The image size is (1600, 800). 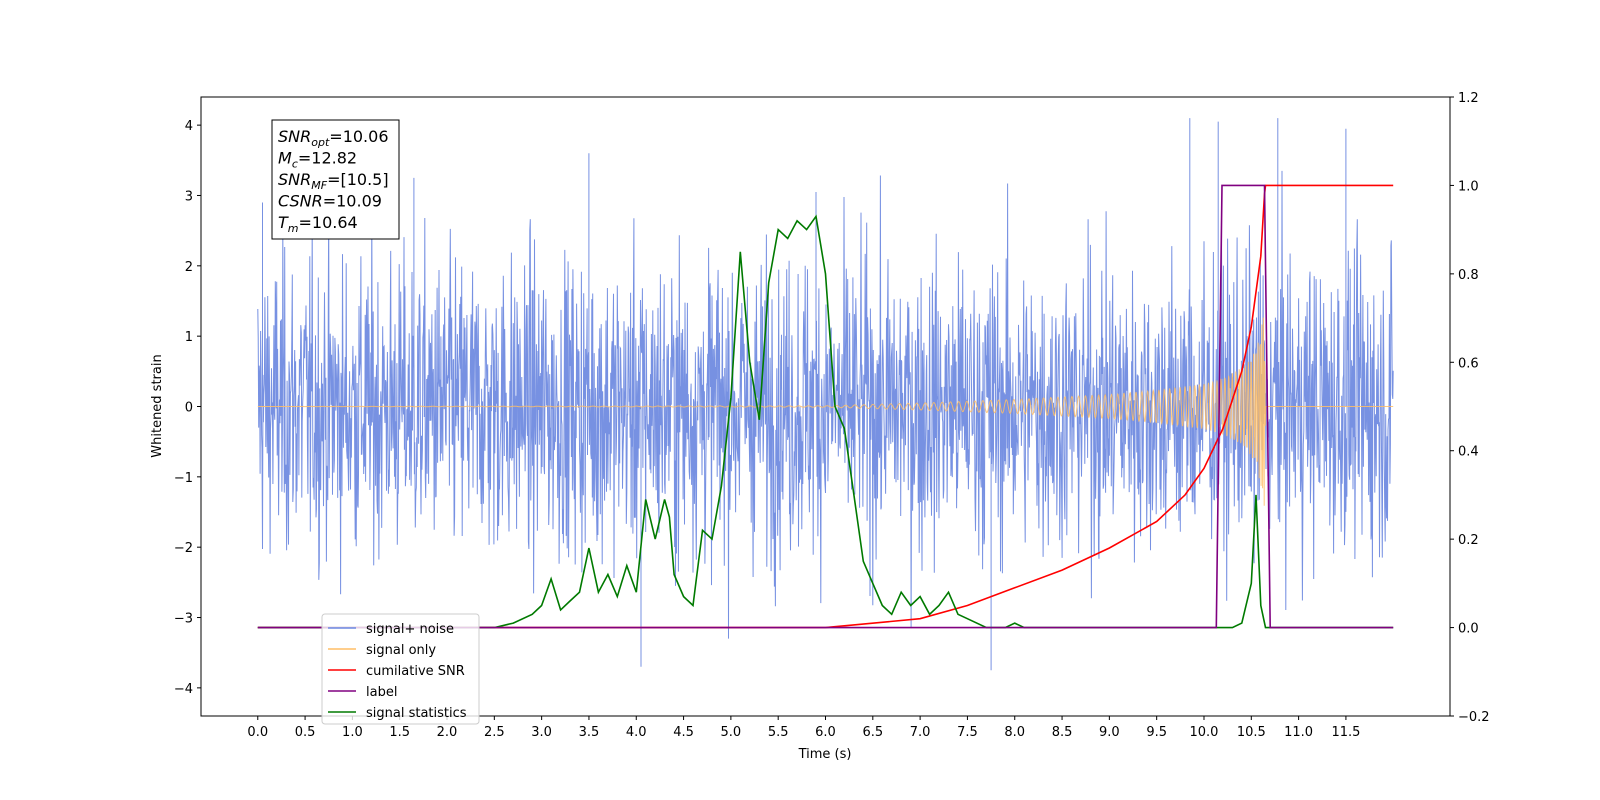 I want to click on y-left-tick-label: −3, so click(x=183, y=619).